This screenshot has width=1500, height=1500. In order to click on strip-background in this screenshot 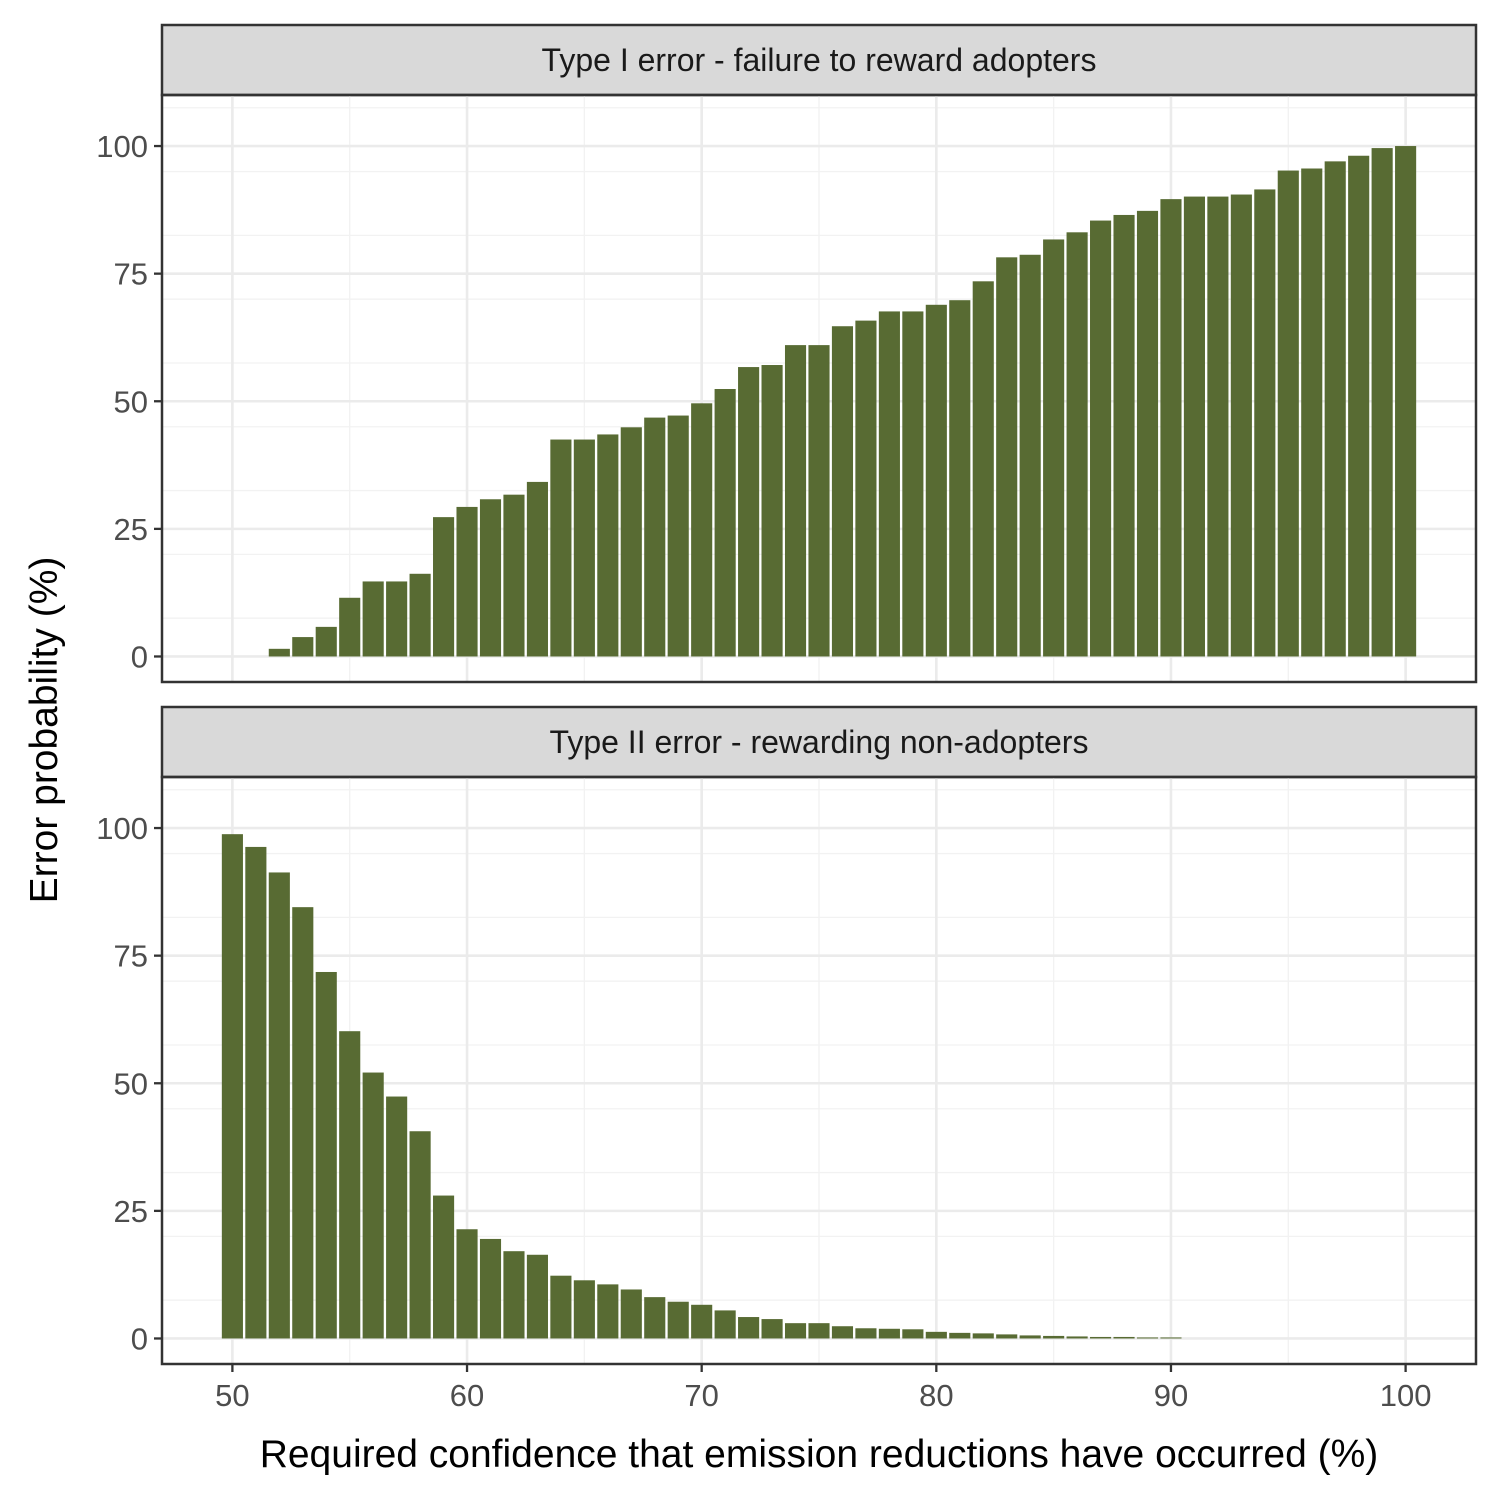, I will do `click(819, 742)`.